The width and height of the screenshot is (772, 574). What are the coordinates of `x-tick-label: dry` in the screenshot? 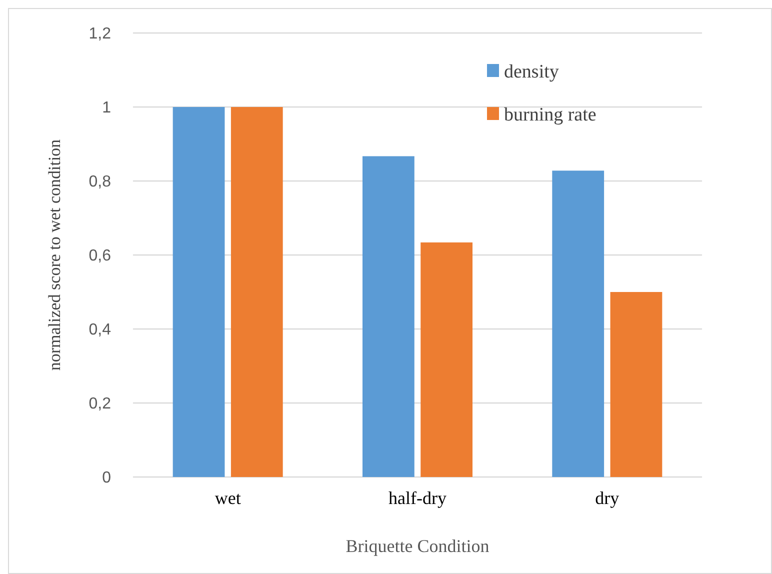 It's located at (607, 498).